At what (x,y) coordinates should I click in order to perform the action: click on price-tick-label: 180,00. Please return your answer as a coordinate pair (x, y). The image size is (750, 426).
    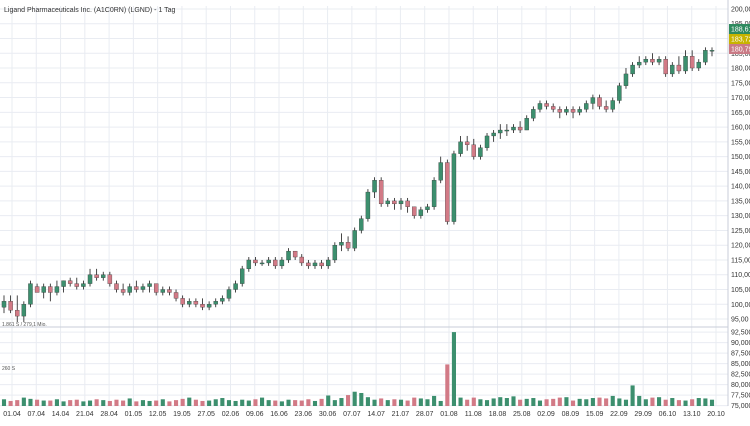
    Looking at the image, I should click on (740, 69).